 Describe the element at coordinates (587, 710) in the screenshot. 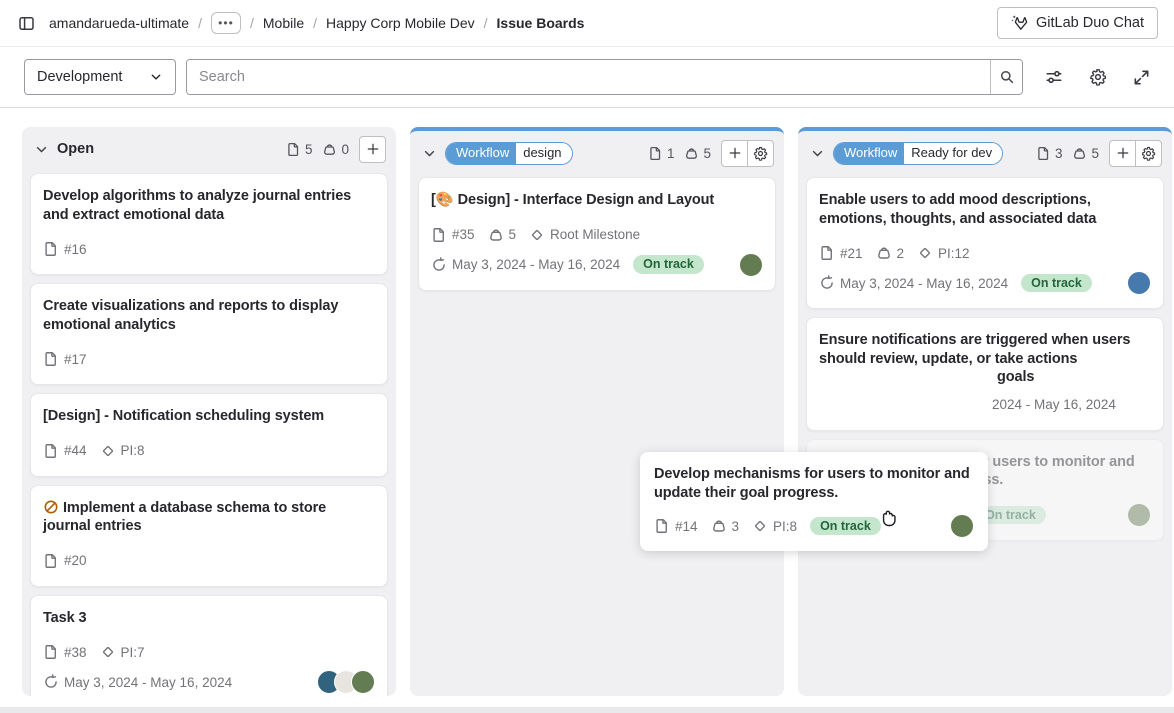

I see `horizontal-scrollbar` at that location.